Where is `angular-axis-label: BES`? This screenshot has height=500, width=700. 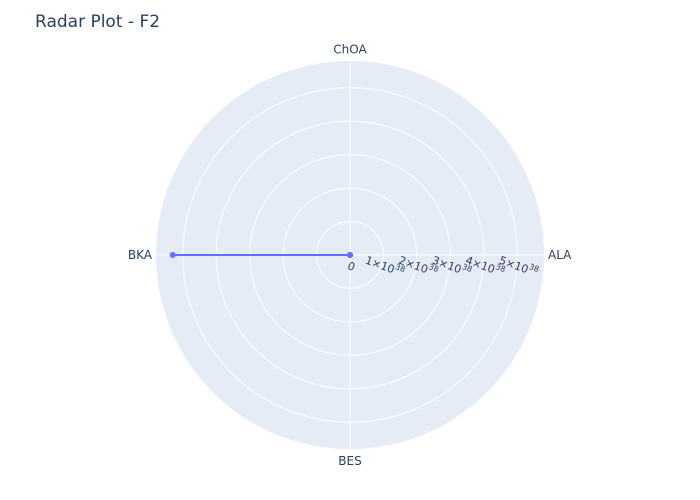 angular-axis-label: BES is located at coordinates (349, 461).